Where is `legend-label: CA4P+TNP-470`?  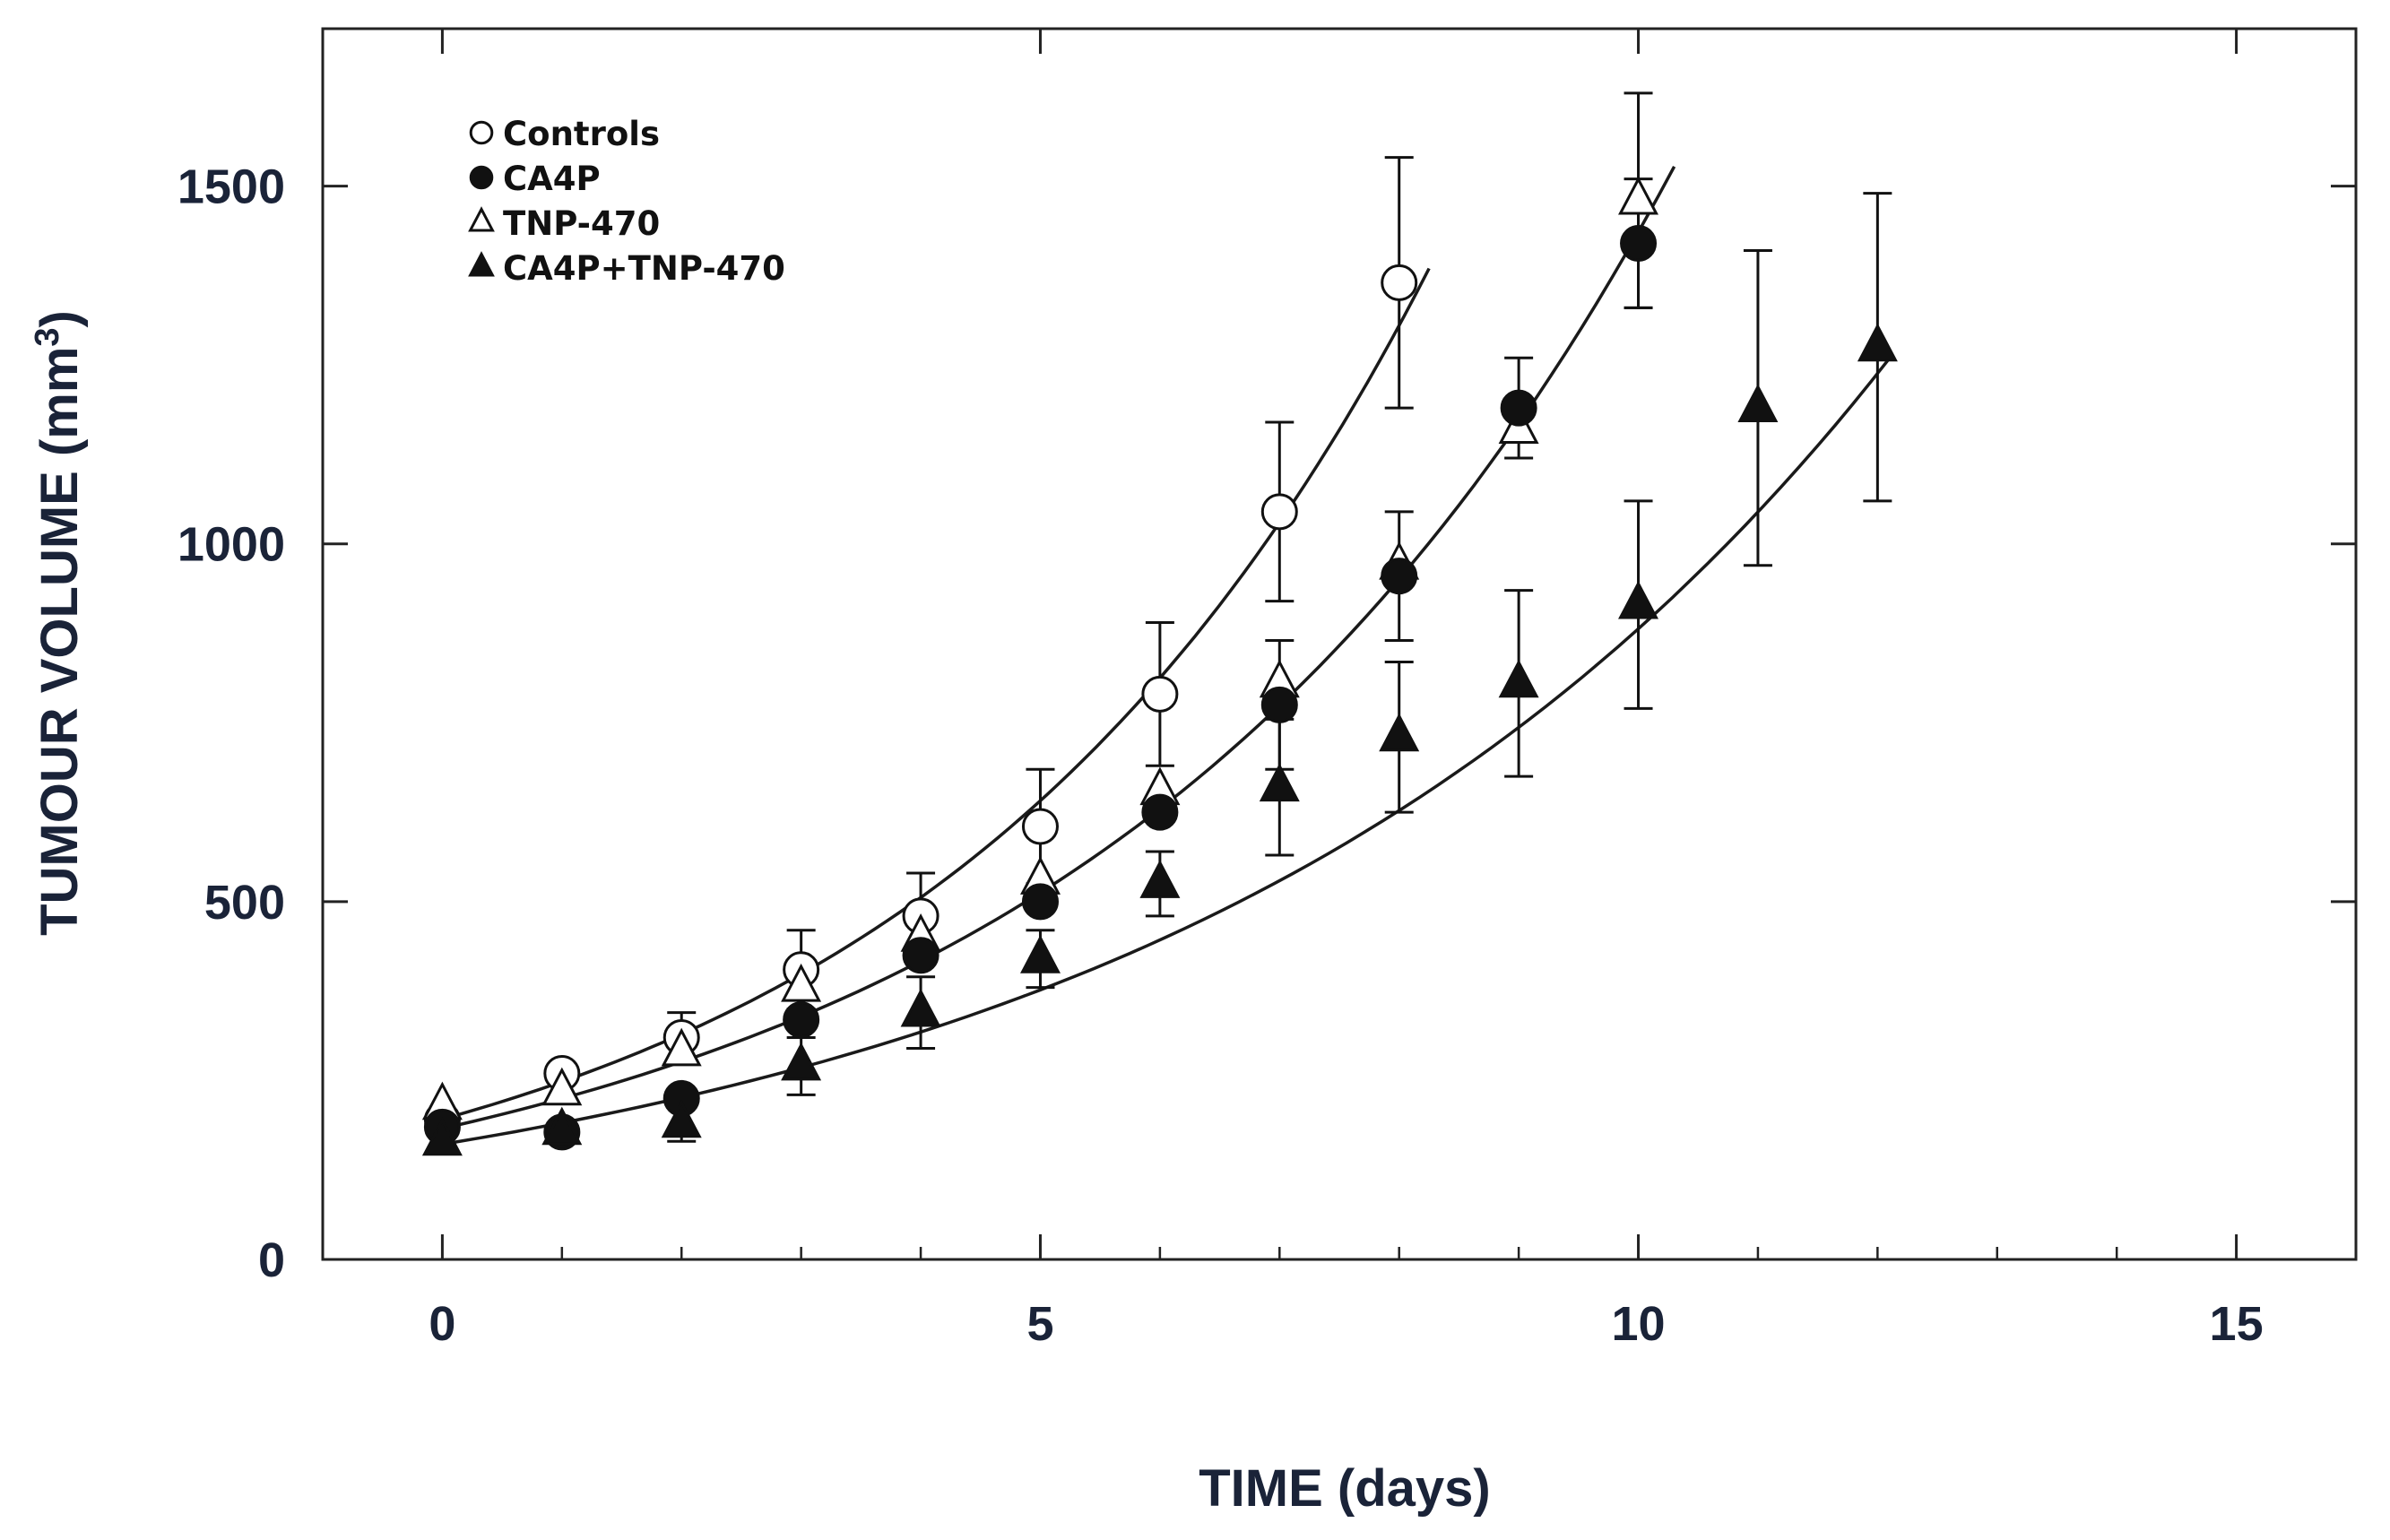
legend-label: CA4P+TNP-470 is located at coordinates (644, 269).